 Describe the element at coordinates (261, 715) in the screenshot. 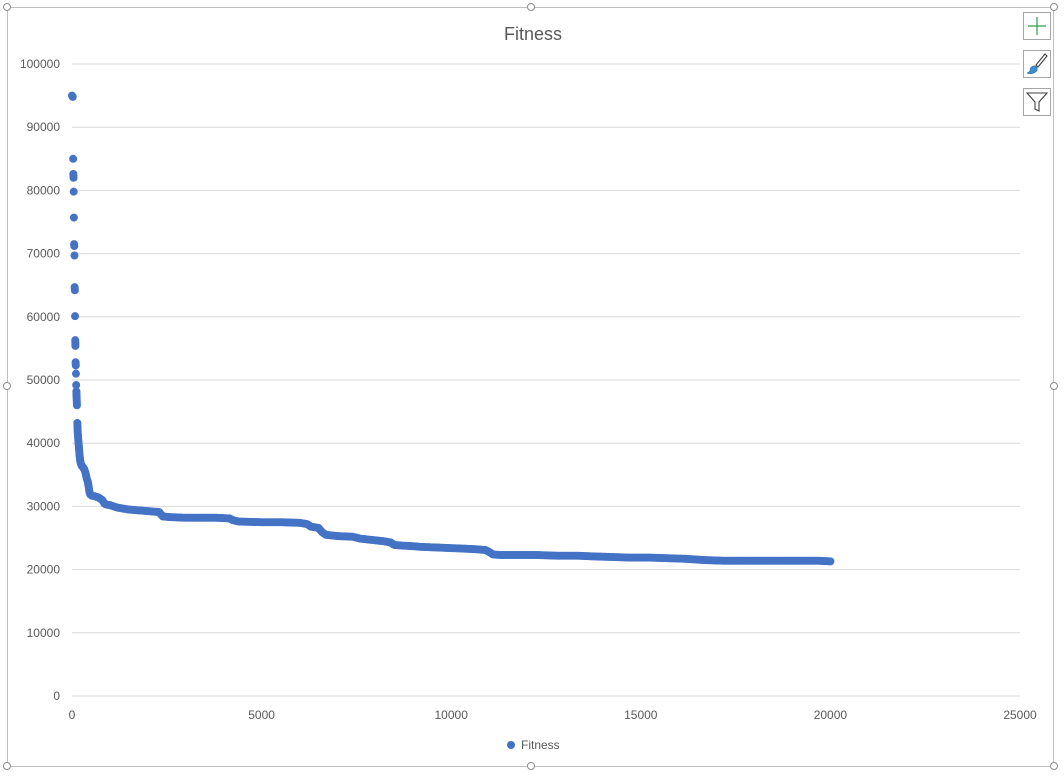

I see `x-tick-label: 5000` at that location.